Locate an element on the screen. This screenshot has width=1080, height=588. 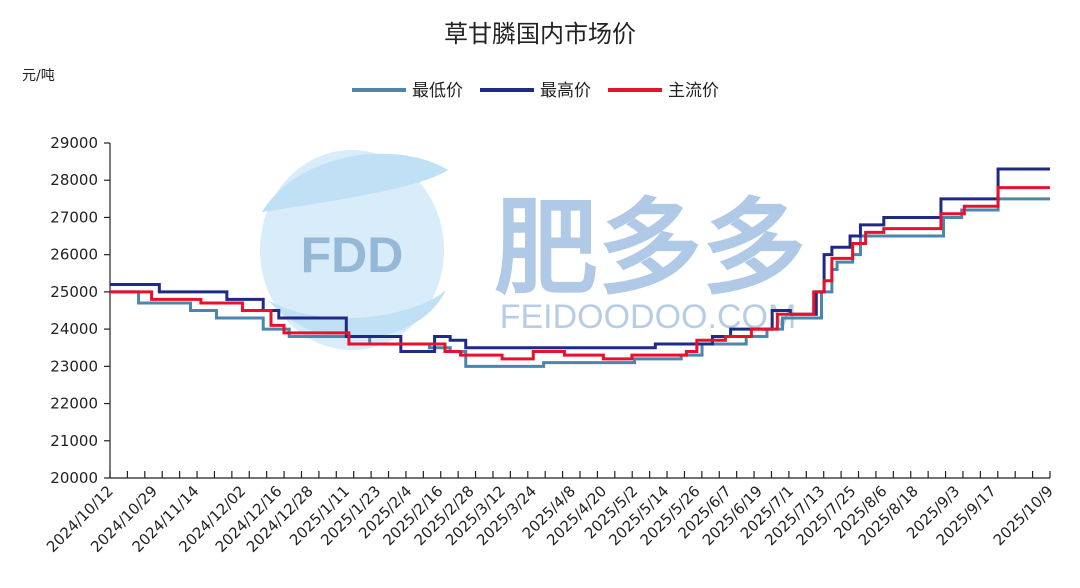
y-tick-label: 28000 is located at coordinates (74, 180).